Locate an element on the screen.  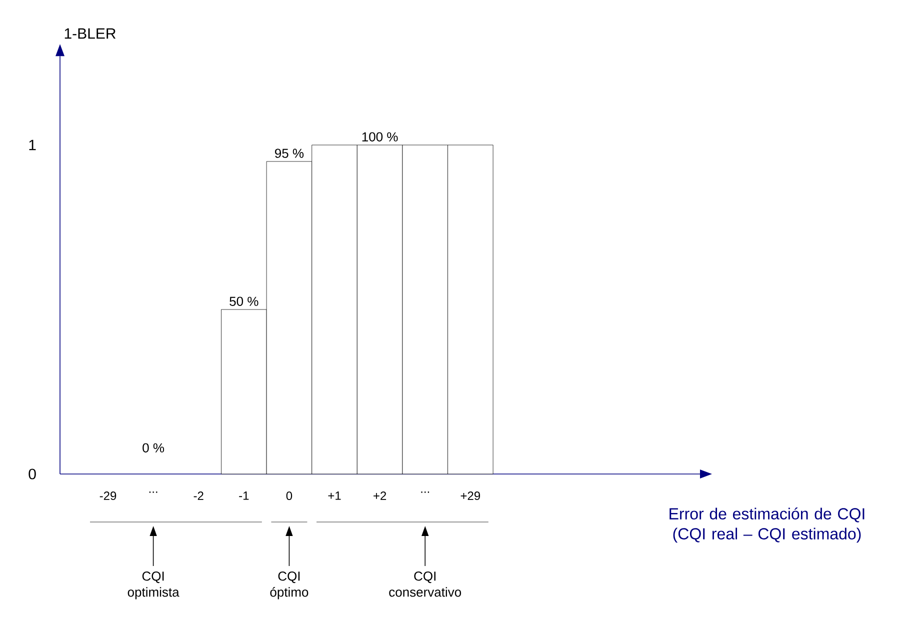
text: CQI optimista is located at coordinates (154, 586).